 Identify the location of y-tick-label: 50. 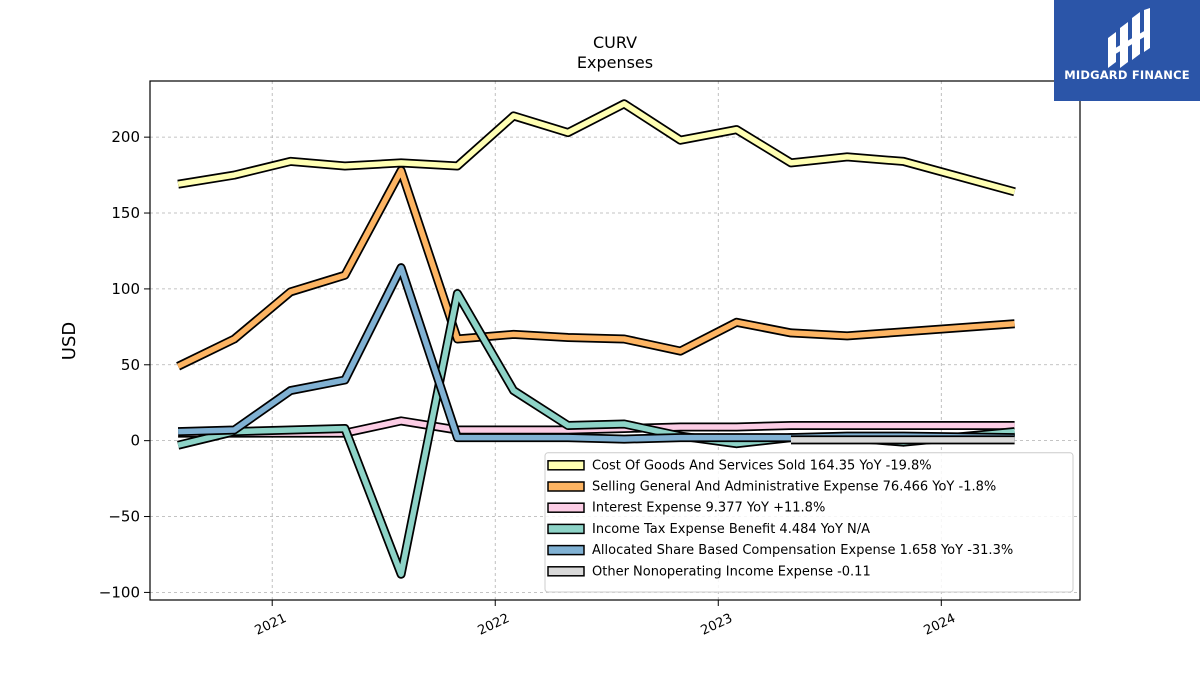
(130, 365).